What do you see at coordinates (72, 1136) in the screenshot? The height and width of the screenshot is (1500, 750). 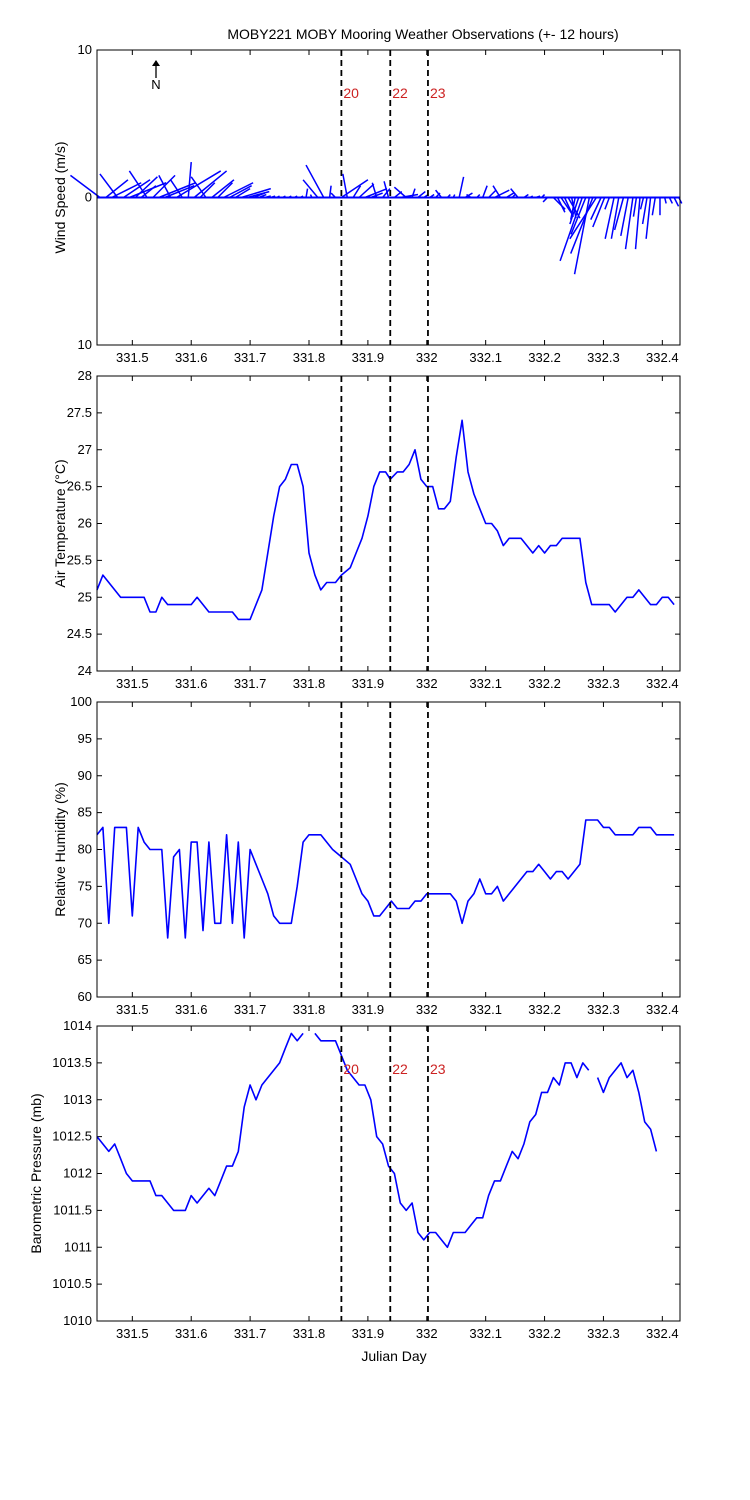 I see `y-tick-label: 1012.5` at bounding box center [72, 1136].